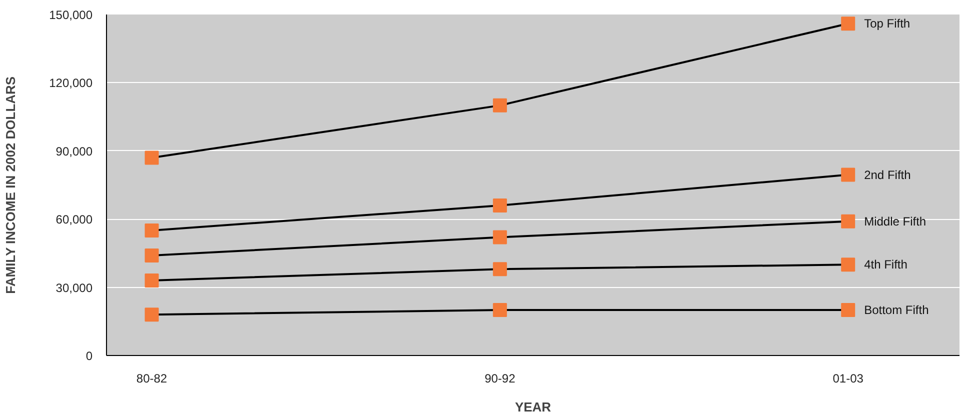  Describe the element at coordinates (152, 379) in the screenshot. I see `x-tick-label: 80-82` at that location.